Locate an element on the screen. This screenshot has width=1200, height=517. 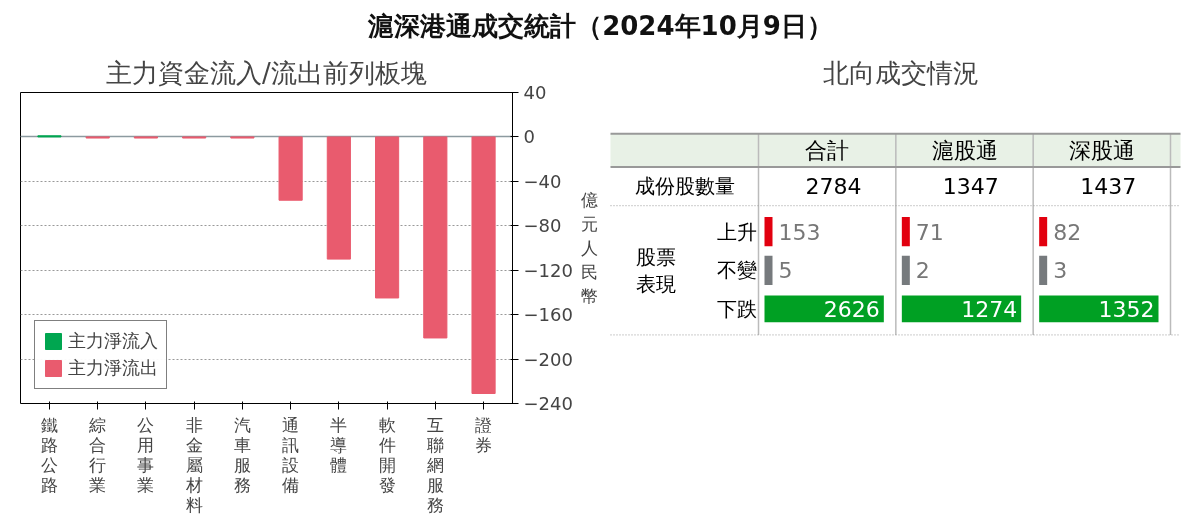
data-label: 82 is located at coordinates (1067, 232).